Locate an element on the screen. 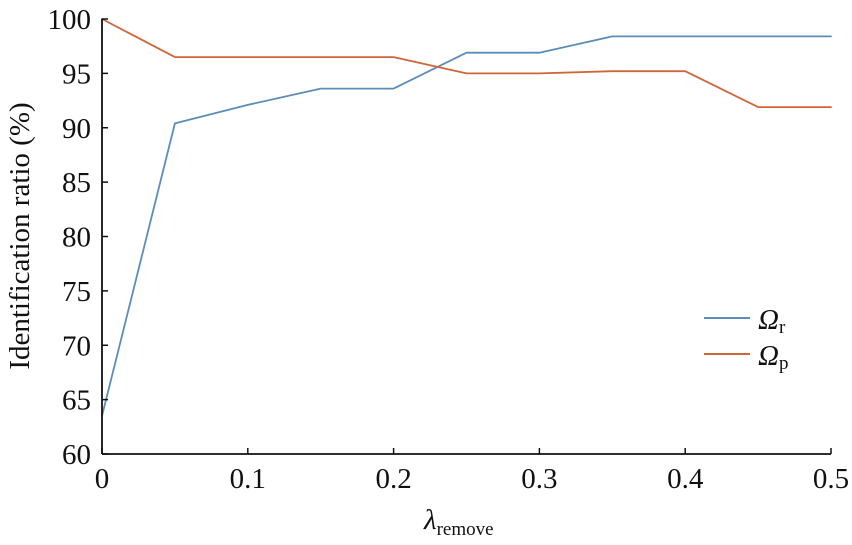  x-axis-label: λremove is located at coordinates (458, 522).